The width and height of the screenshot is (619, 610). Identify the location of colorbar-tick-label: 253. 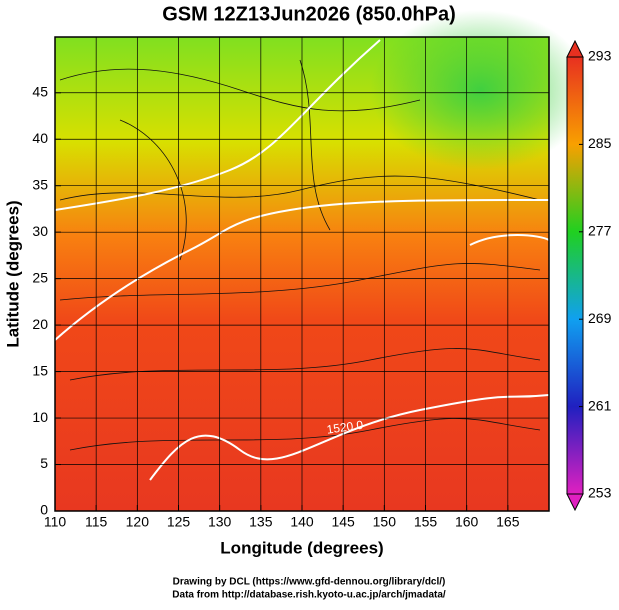
(600, 493).